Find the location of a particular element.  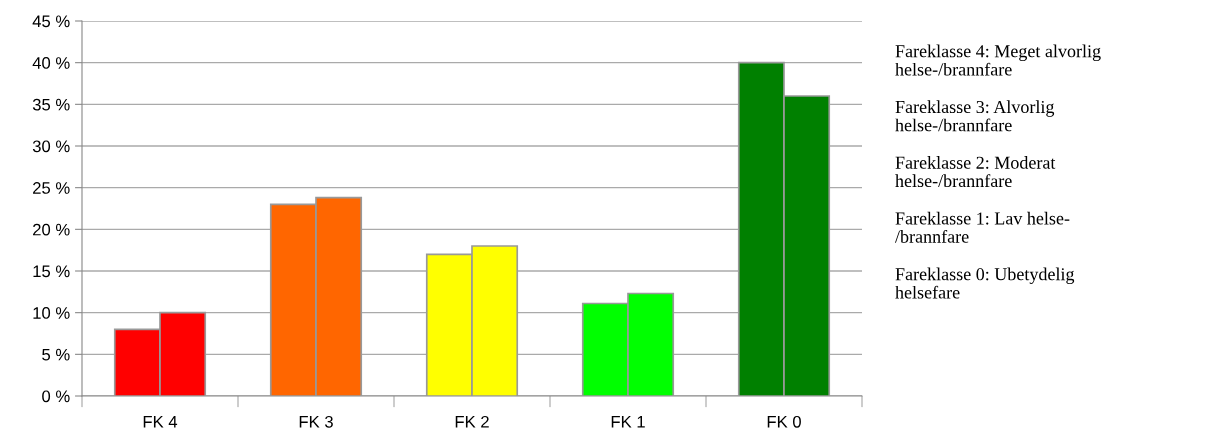

x-tick-label: FK 4 is located at coordinates (160, 422).